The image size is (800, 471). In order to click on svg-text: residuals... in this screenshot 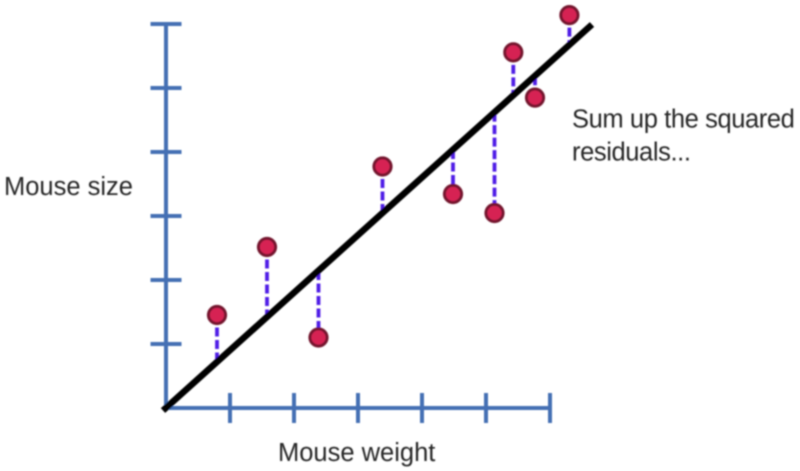, I will do `click(631, 153)`.